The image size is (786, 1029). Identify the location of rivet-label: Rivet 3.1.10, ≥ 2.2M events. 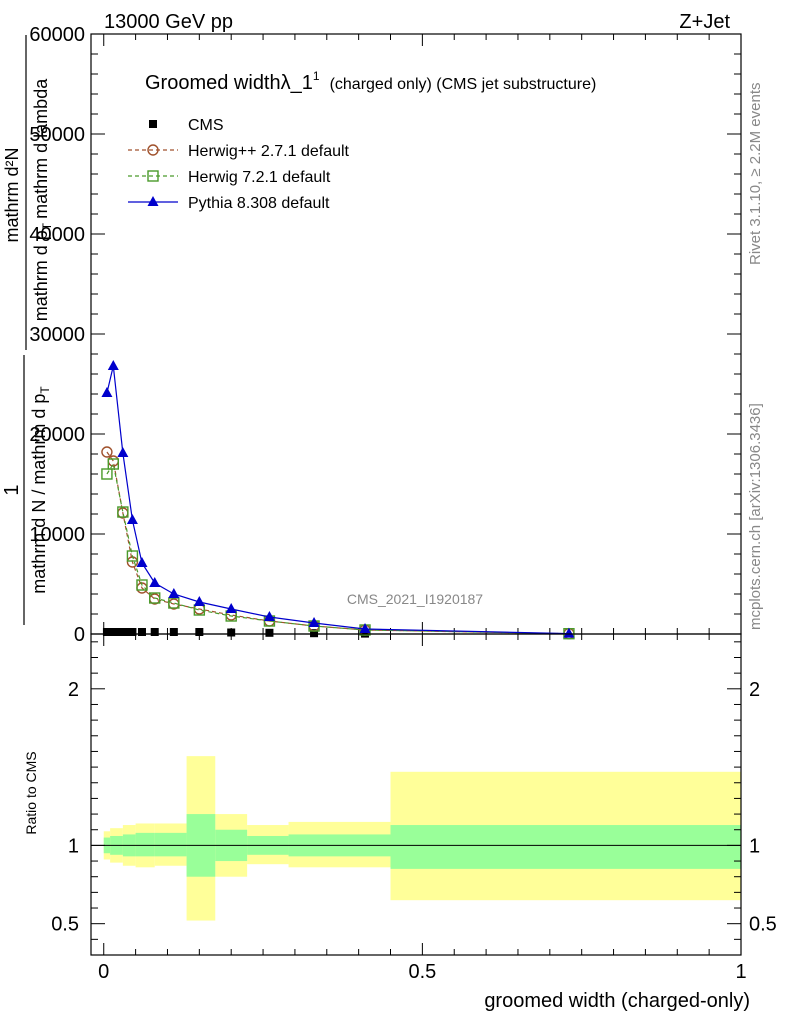
(755, 174).